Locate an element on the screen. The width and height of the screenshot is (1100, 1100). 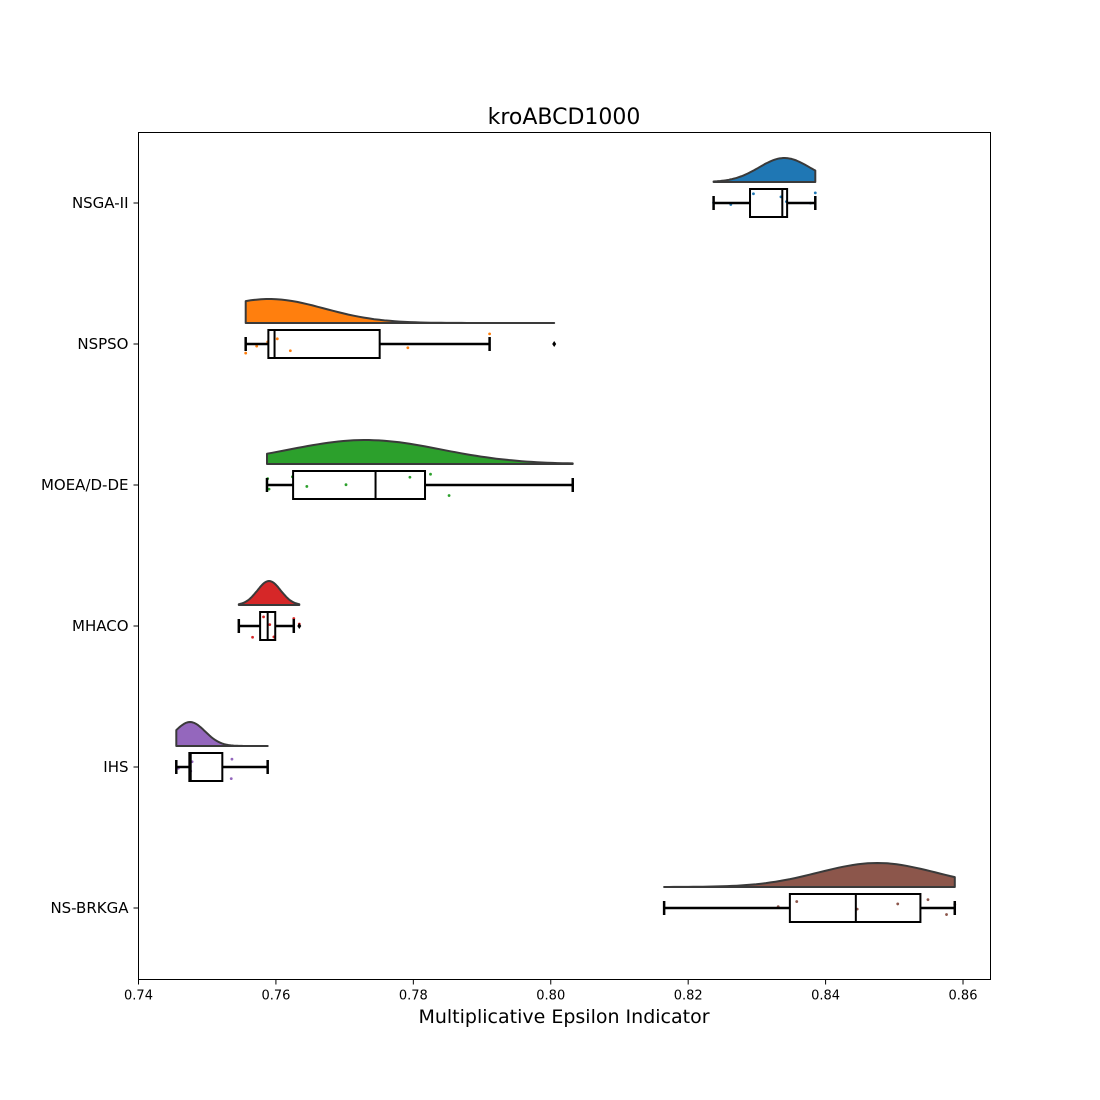
y-tick-label: NSGA-II is located at coordinates (100, 203).